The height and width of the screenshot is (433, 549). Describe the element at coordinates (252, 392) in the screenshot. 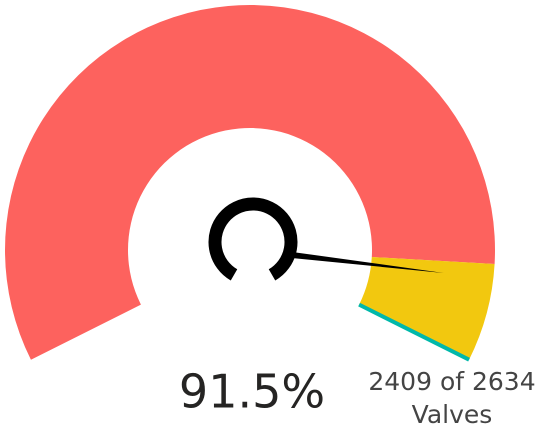

I see `gauge-value-label: 91.5%` at that location.